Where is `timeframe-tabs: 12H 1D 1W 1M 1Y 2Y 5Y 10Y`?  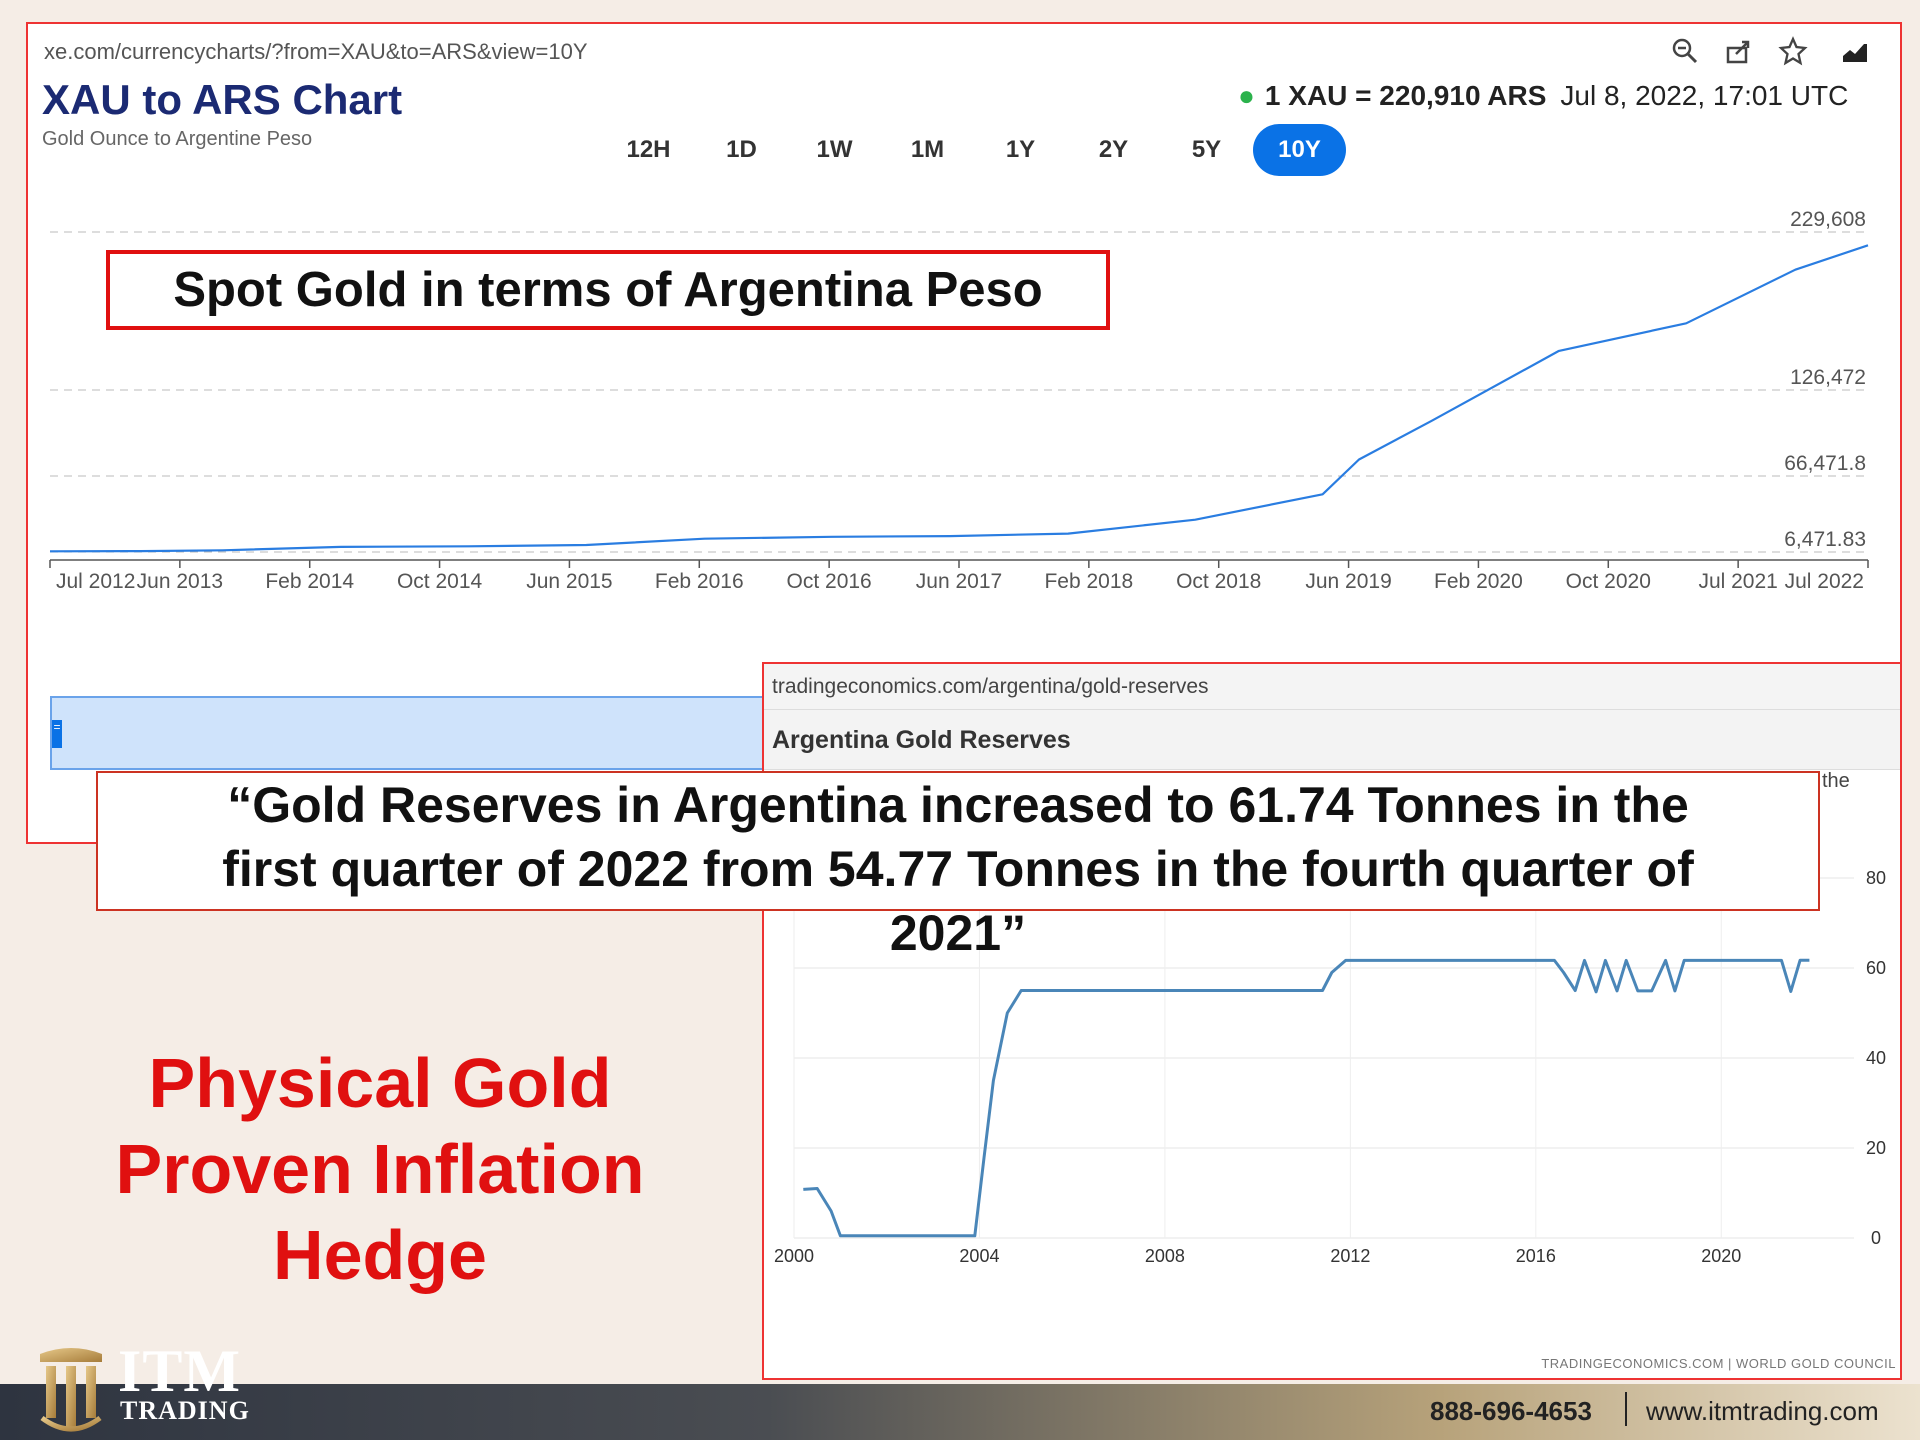
timeframe-tabs: 12H 1D 1W 1M 1Y 2Y 5Y 10Y is located at coordinates (974, 150).